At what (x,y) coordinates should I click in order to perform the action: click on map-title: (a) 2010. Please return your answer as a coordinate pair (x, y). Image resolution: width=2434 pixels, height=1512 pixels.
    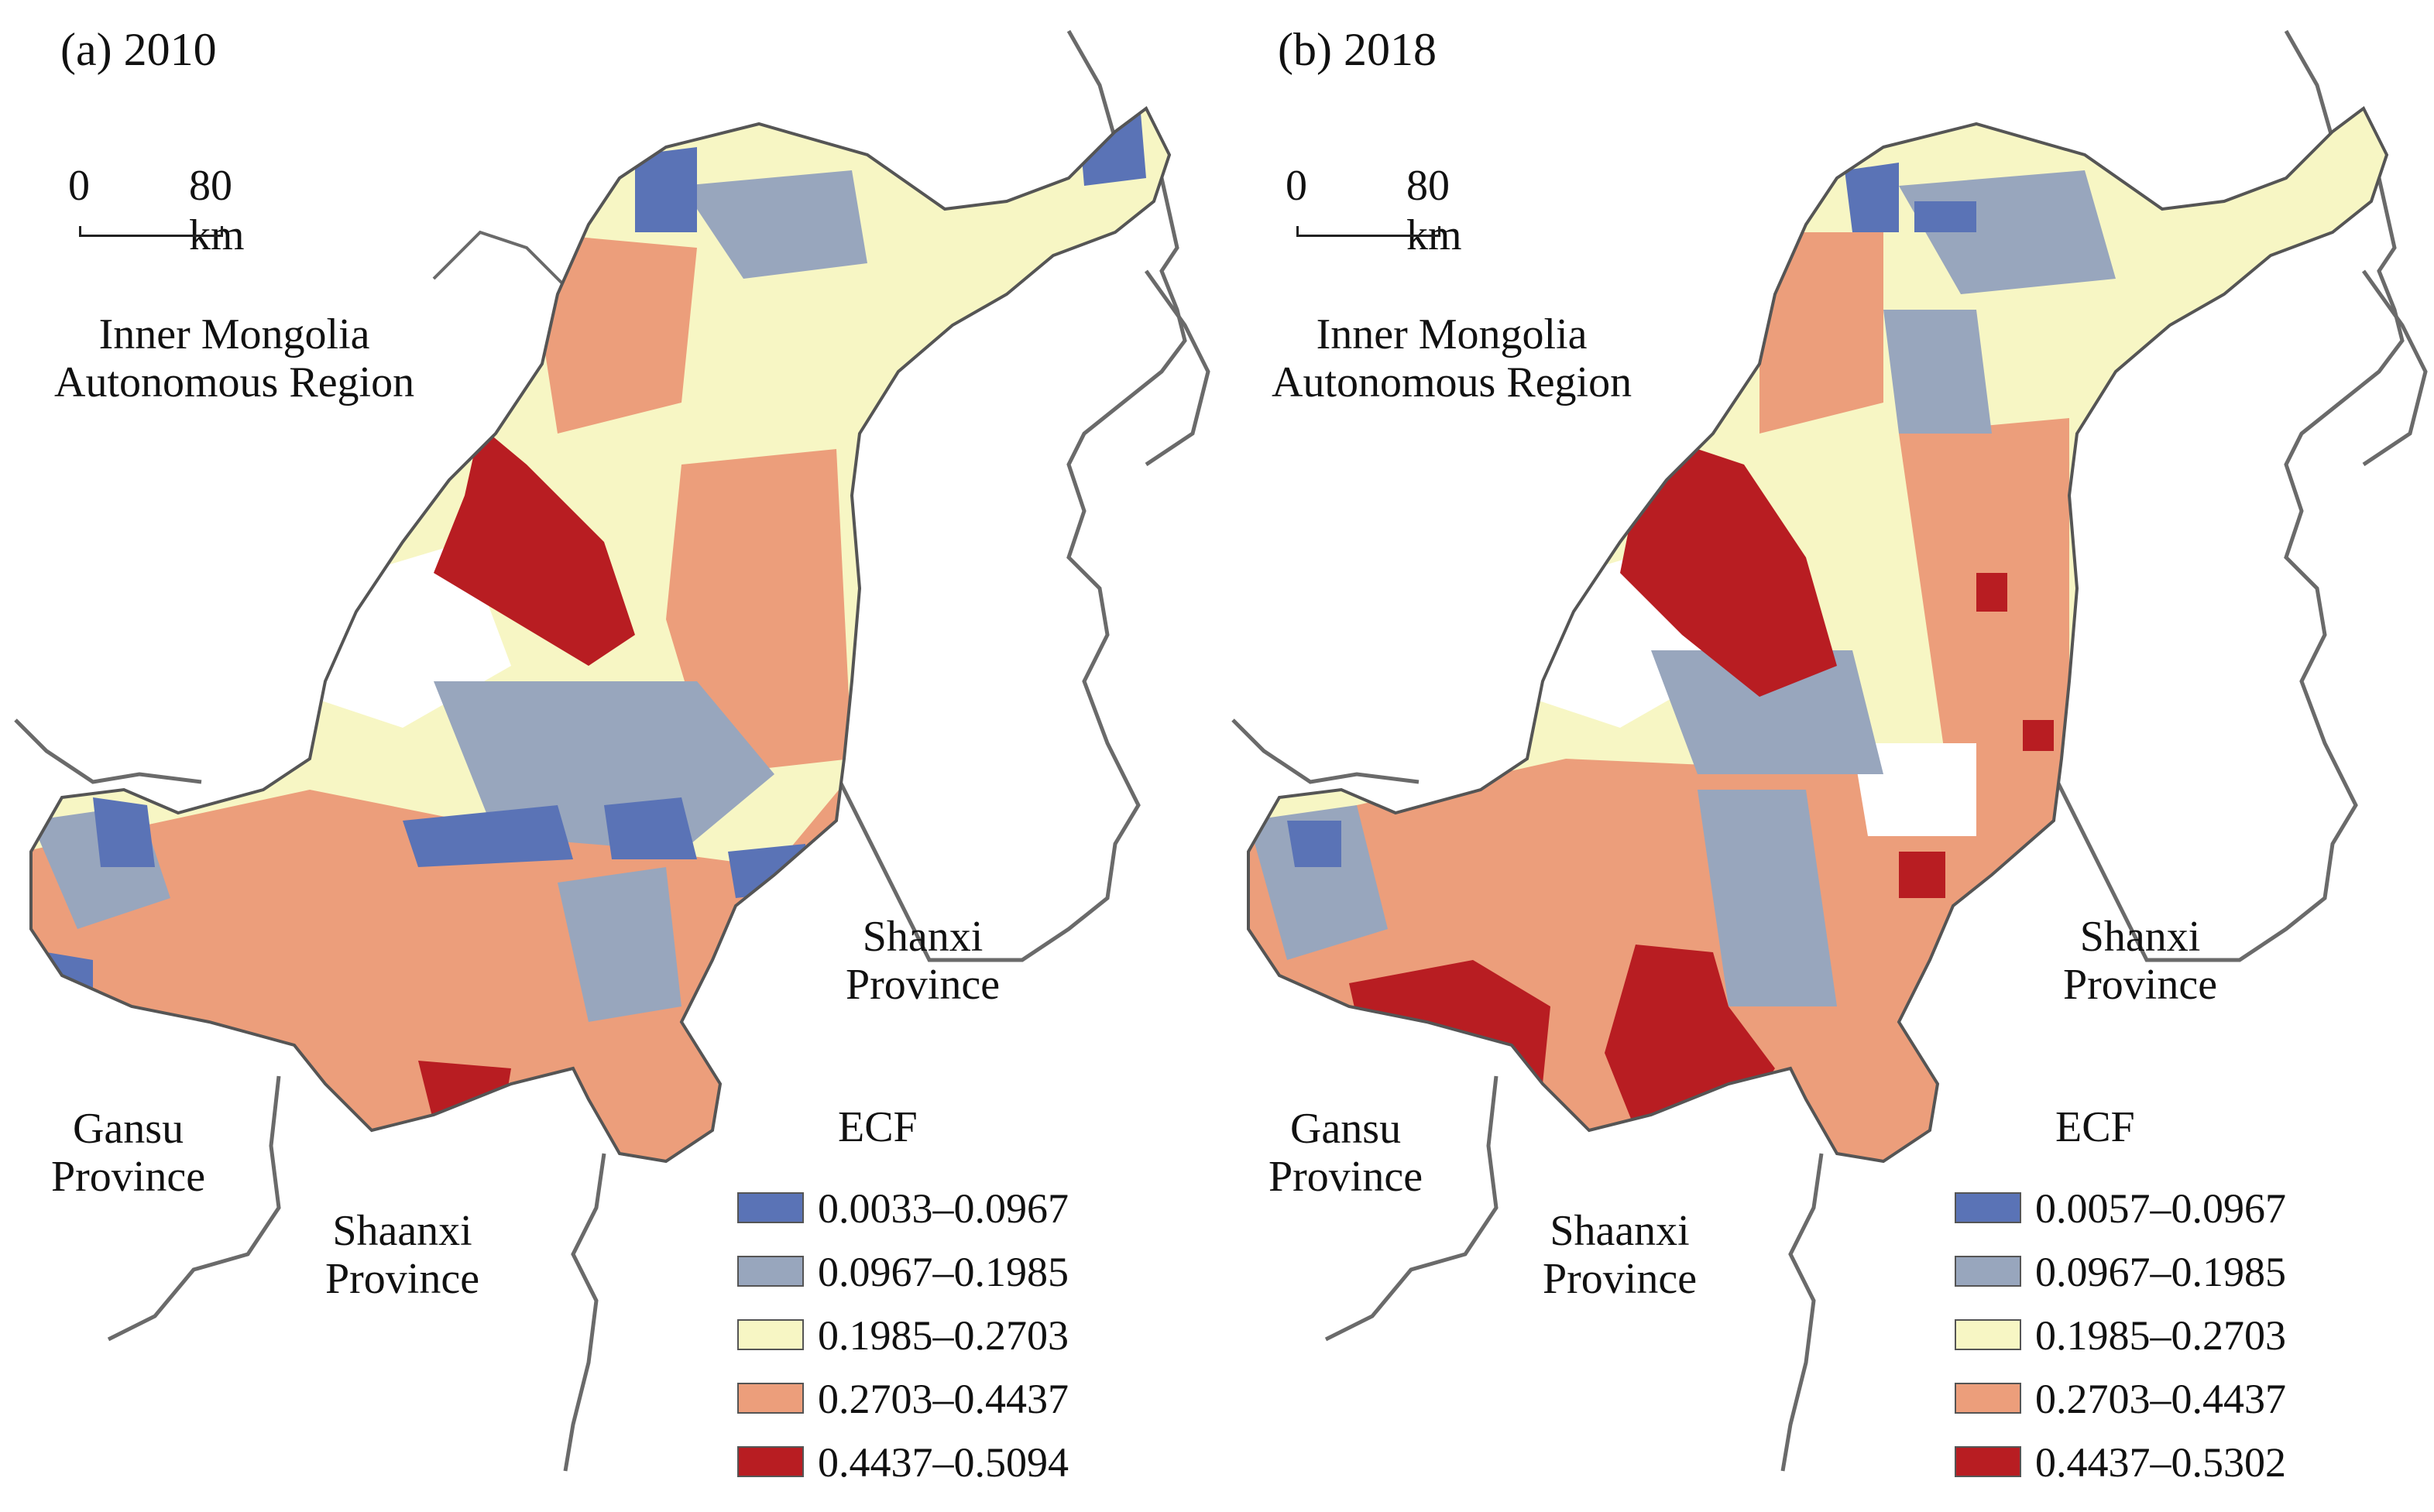
    Looking at the image, I should click on (138, 50).